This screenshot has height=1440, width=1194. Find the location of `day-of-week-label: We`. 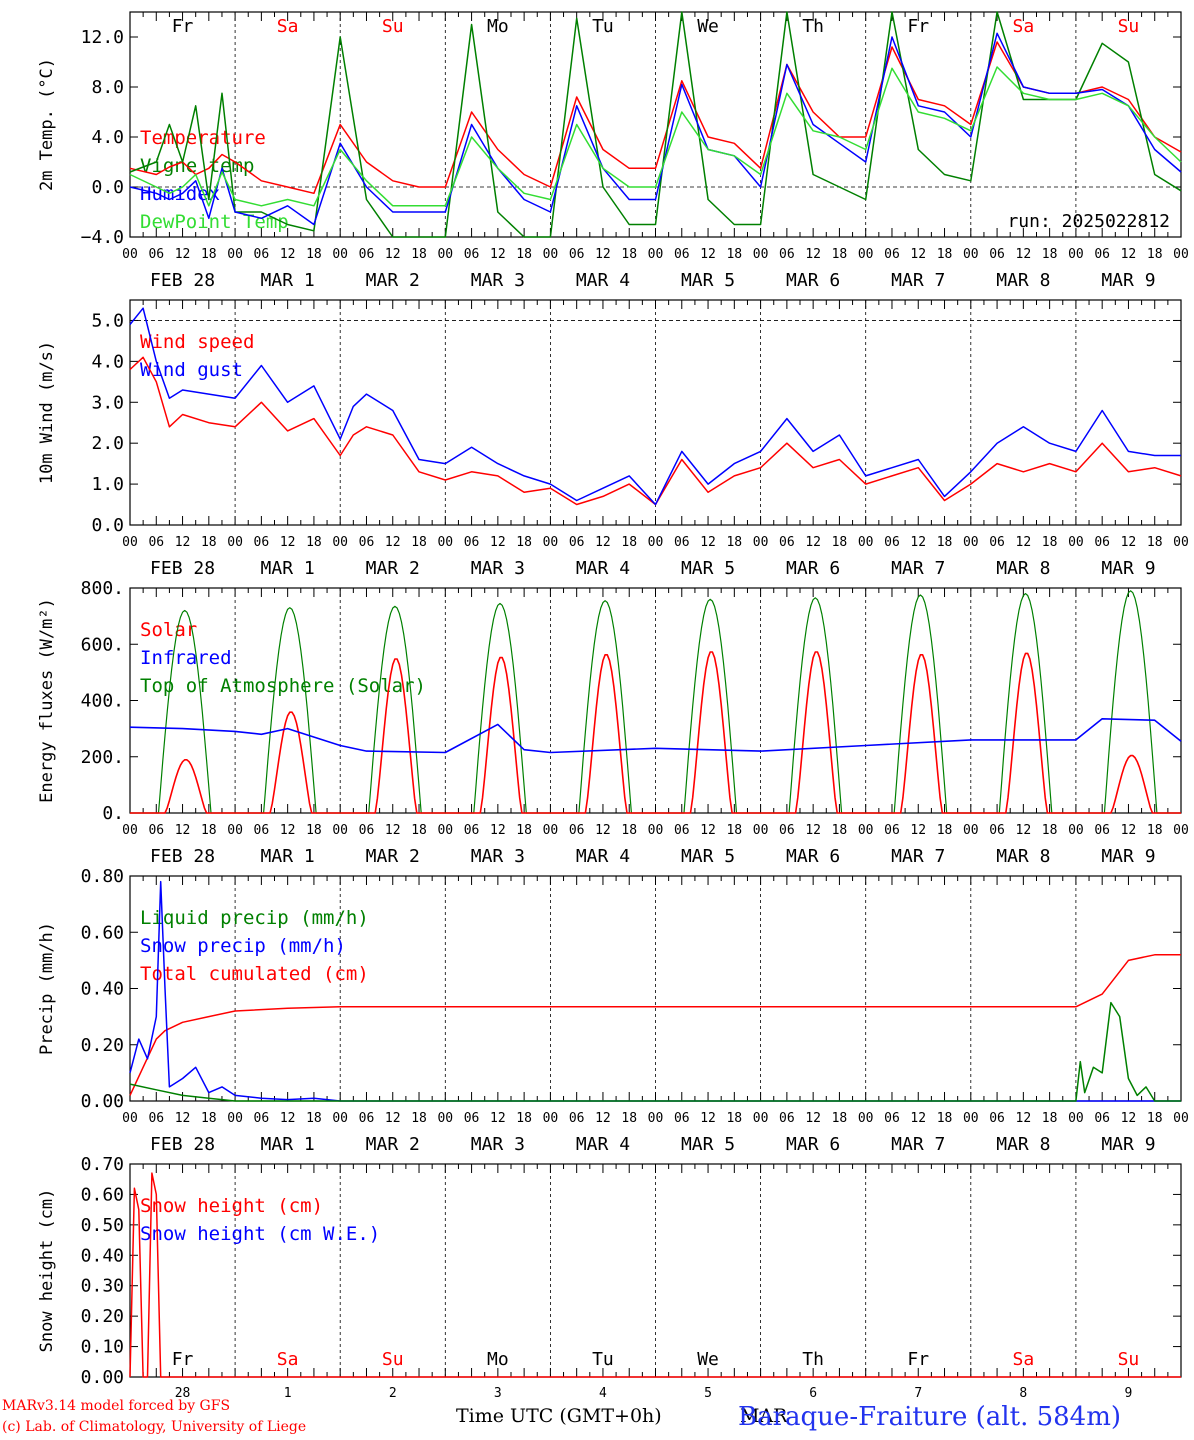

day-of-week-label: We is located at coordinates (708, 26).